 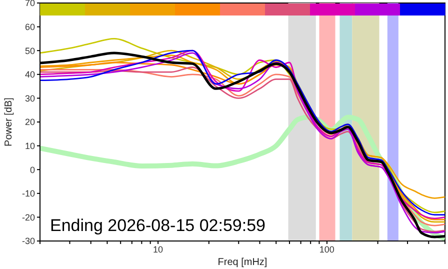 What do you see at coordinates (29, 4) in the screenshot?
I see `y-tick-label: 70` at bounding box center [29, 4].